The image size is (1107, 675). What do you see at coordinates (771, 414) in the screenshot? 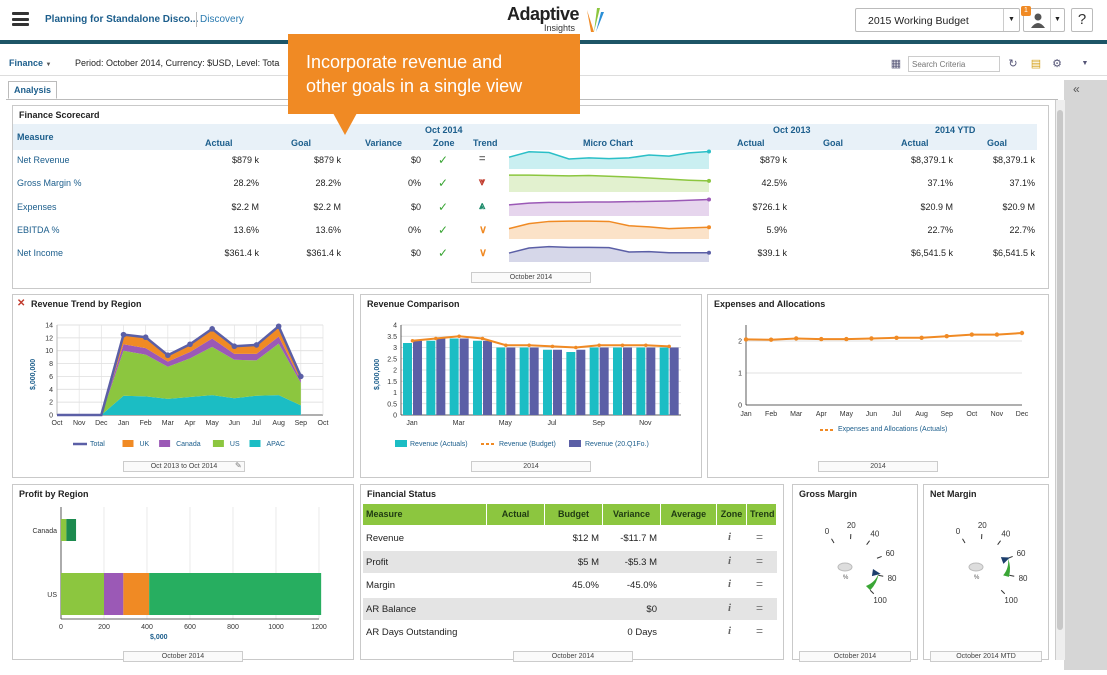
I see `x-tick-label: Feb` at bounding box center [771, 414].